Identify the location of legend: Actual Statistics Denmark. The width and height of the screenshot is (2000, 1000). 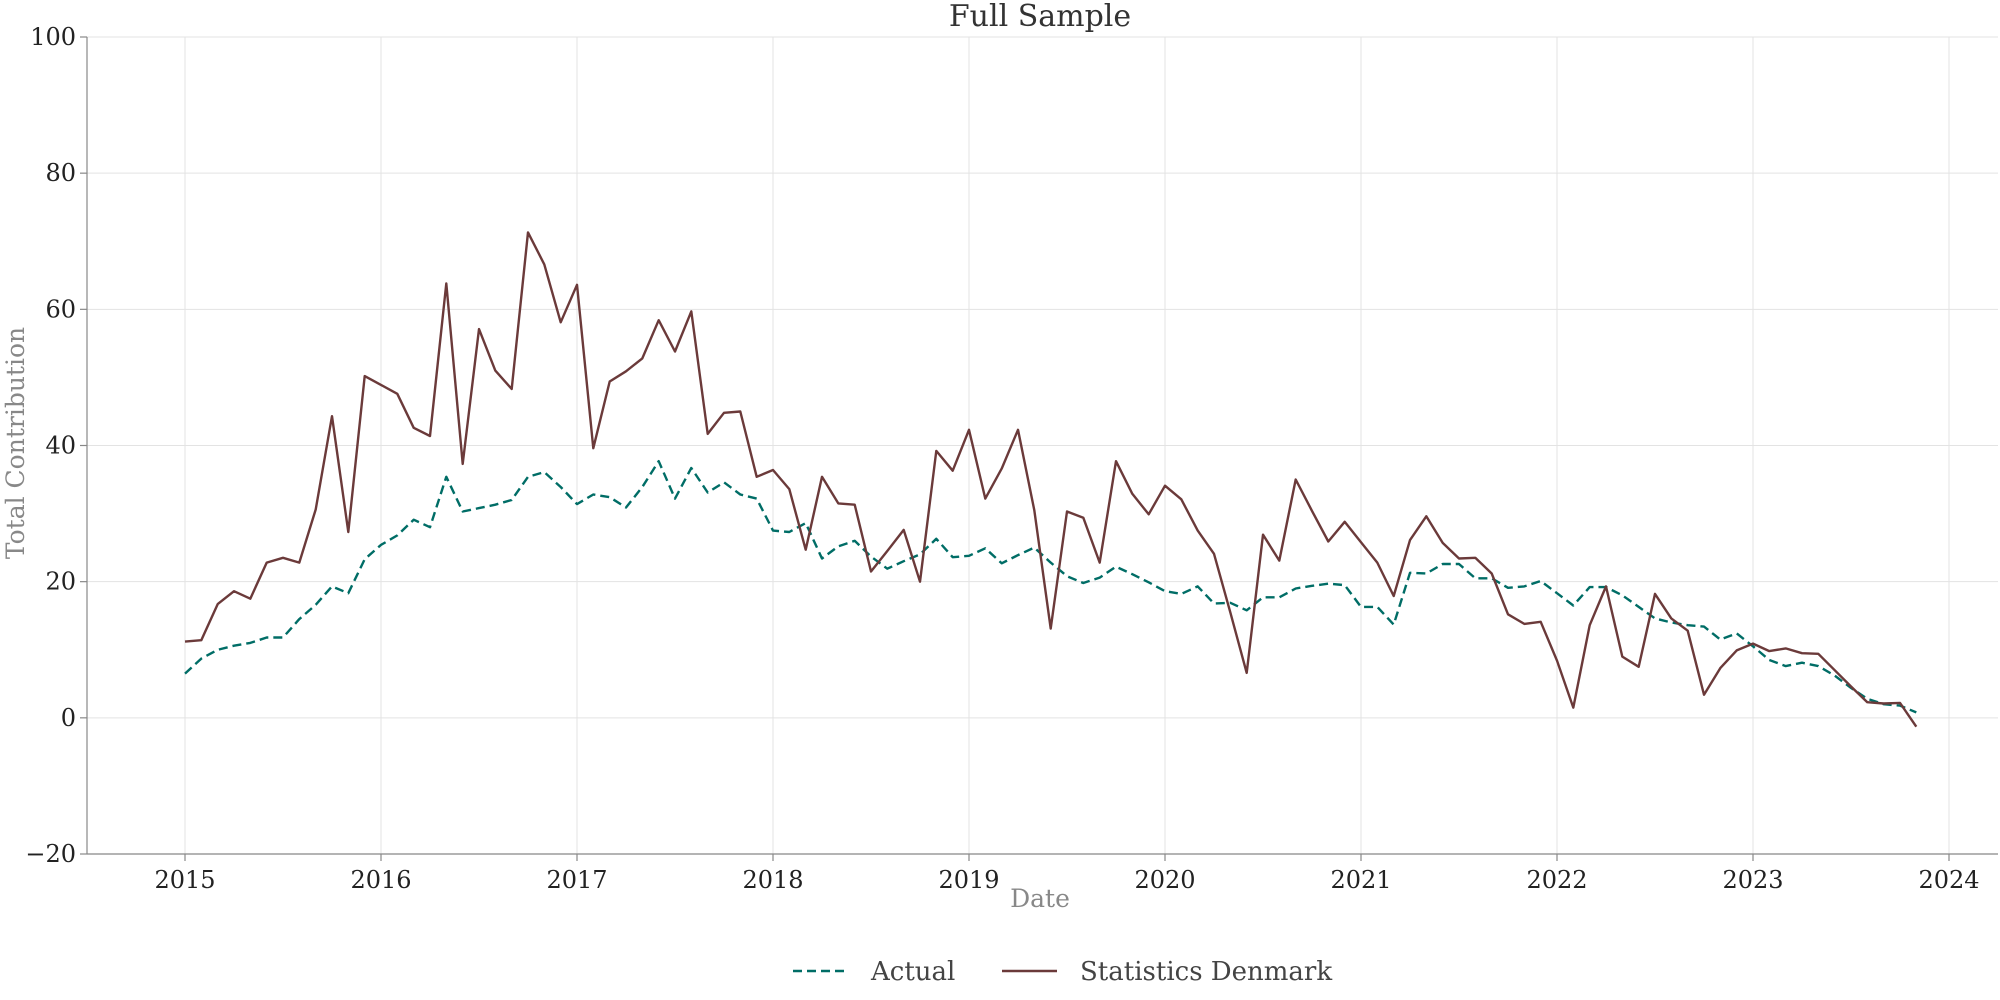
(1062, 972).